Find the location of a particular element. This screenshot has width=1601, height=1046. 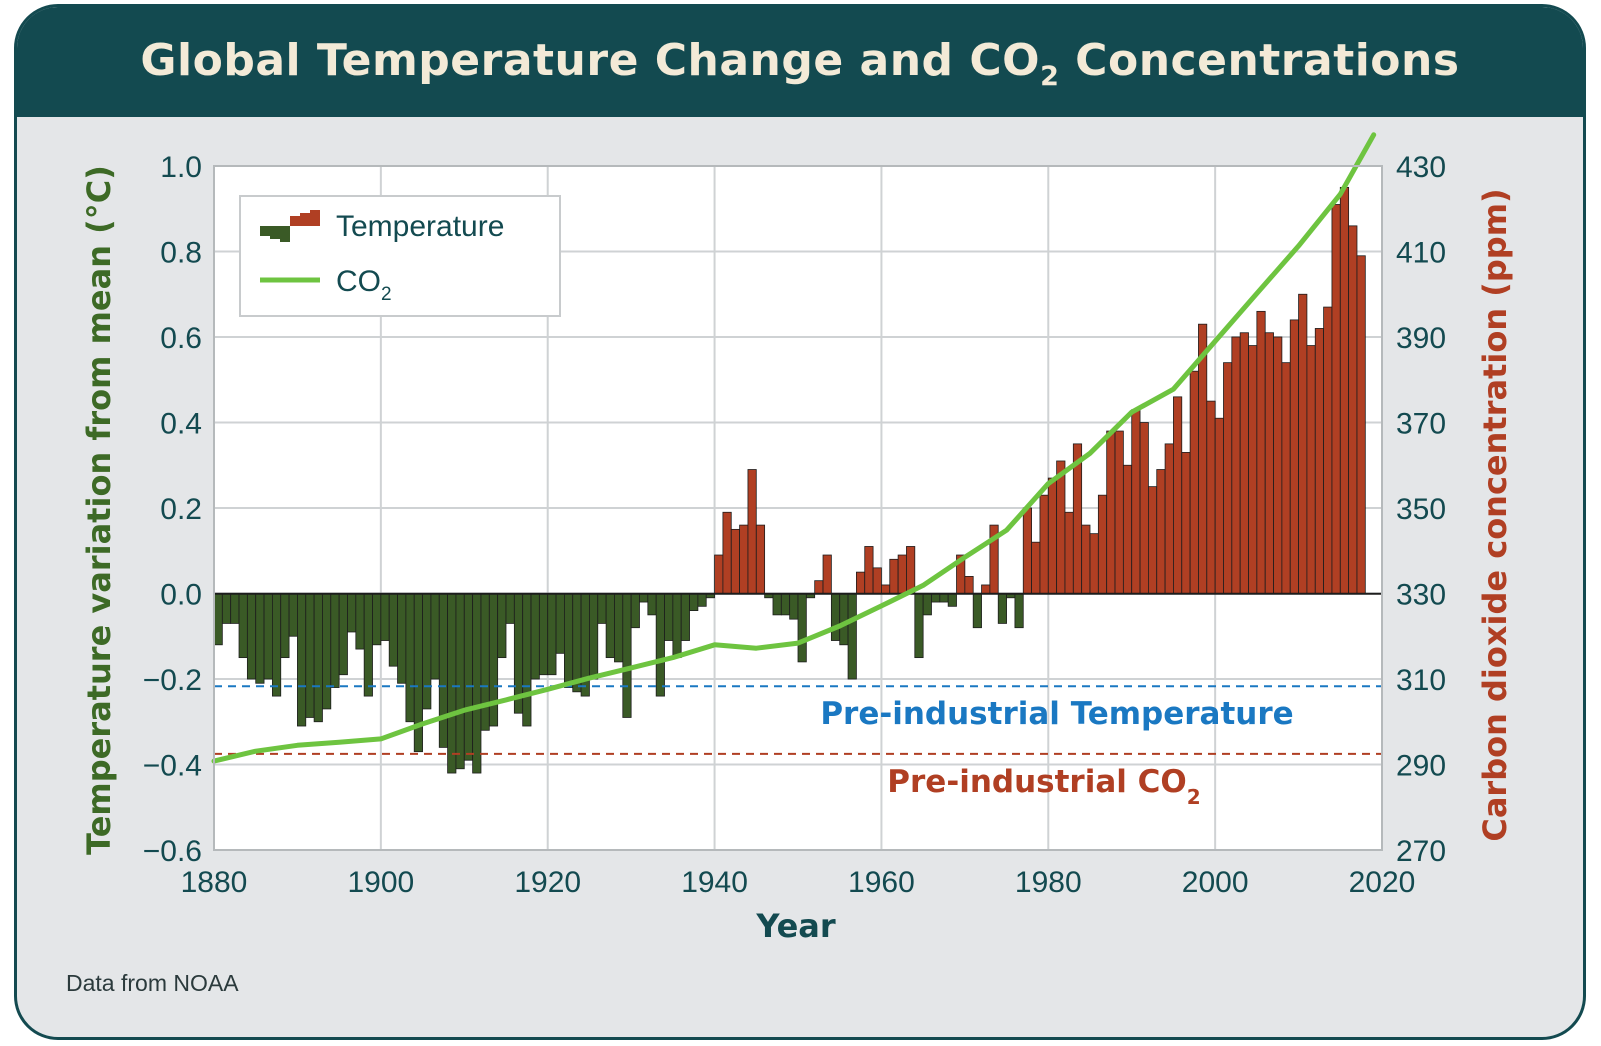

y-tick-label-right: 430 is located at coordinates (1421, 167).